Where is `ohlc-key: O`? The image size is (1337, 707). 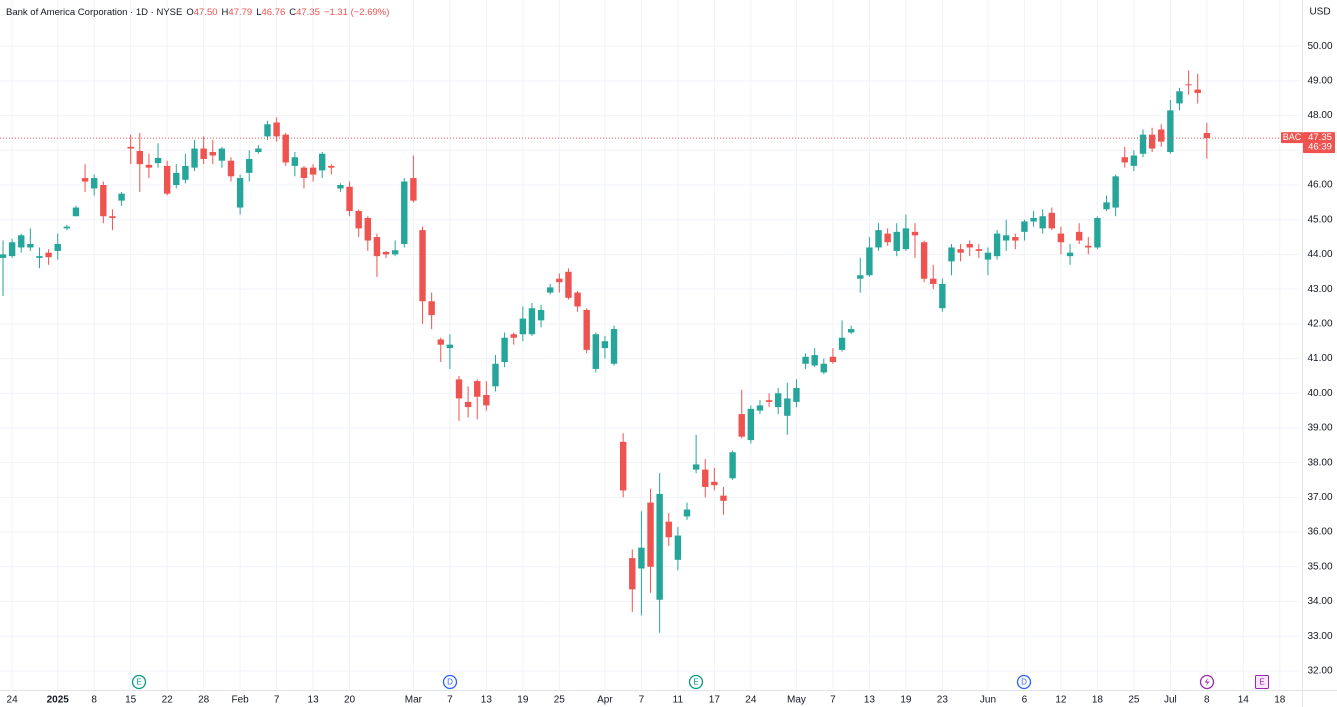
ohlc-key: O is located at coordinates (189, 12).